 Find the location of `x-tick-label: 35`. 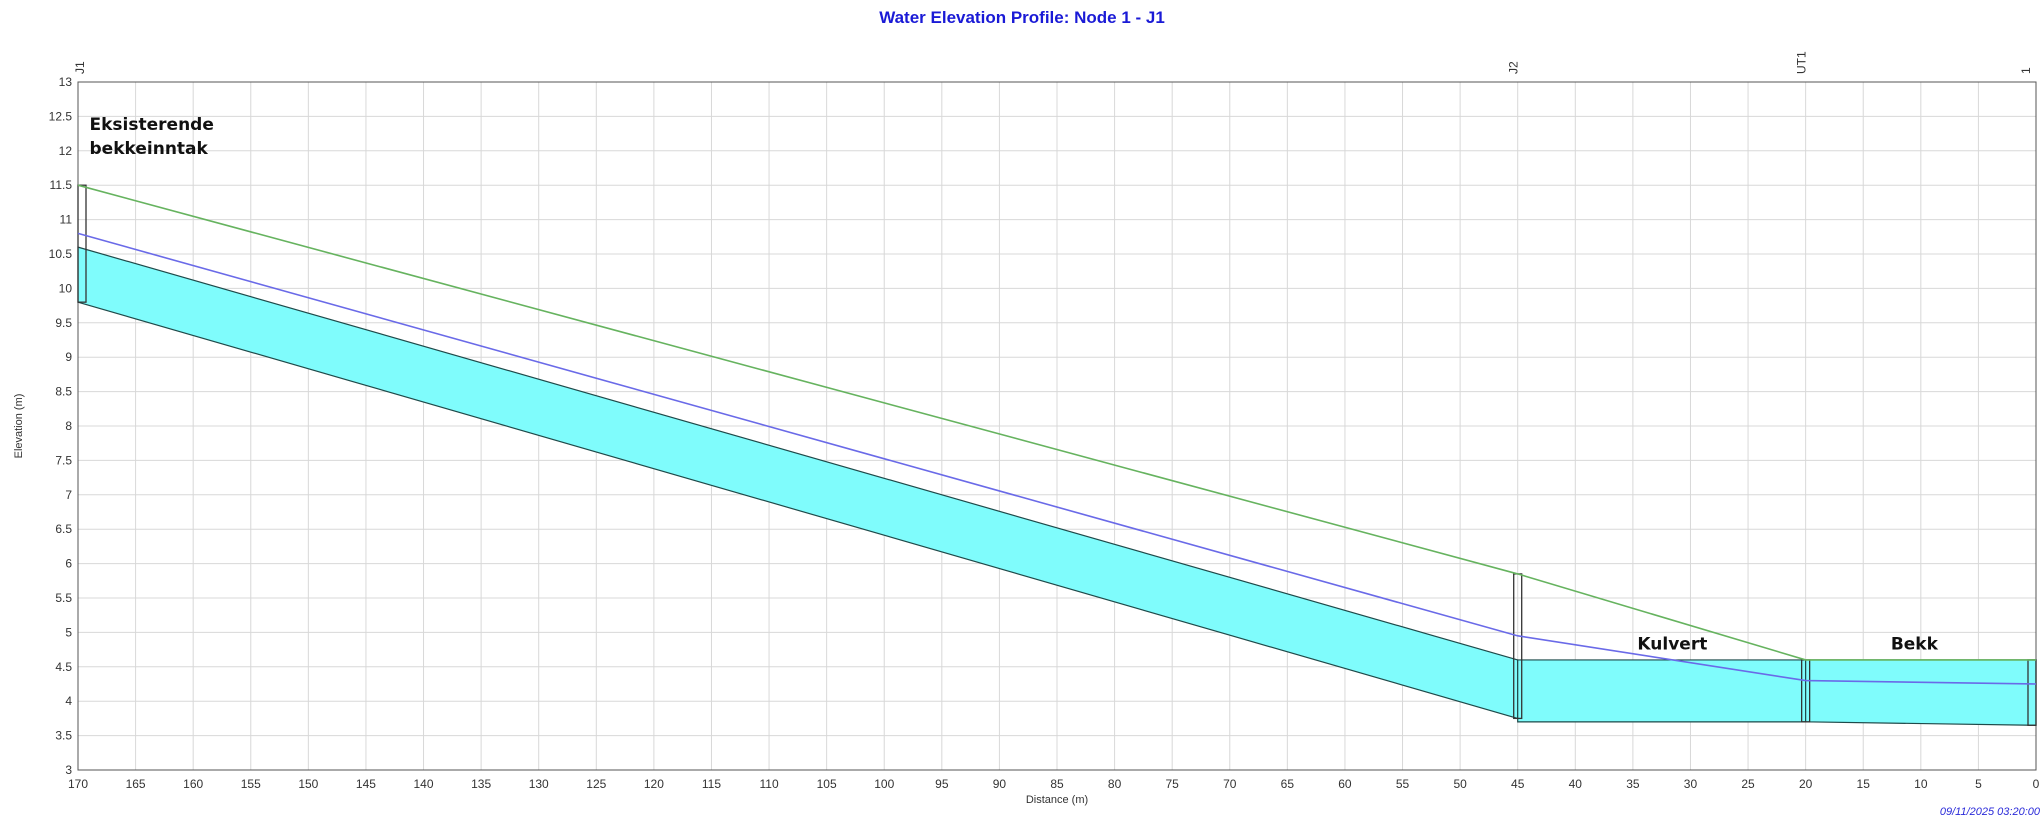

x-tick-label: 35 is located at coordinates (1633, 784).